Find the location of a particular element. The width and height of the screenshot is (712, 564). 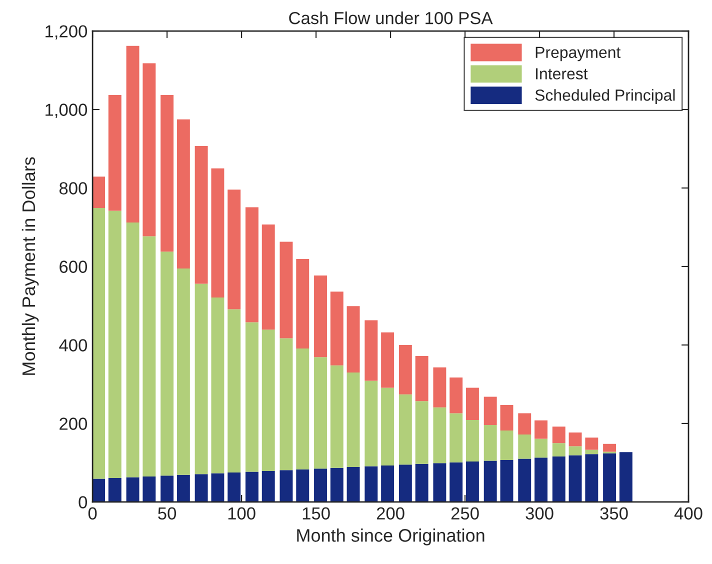

y-tick-label: 0 is located at coordinates (83, 502).